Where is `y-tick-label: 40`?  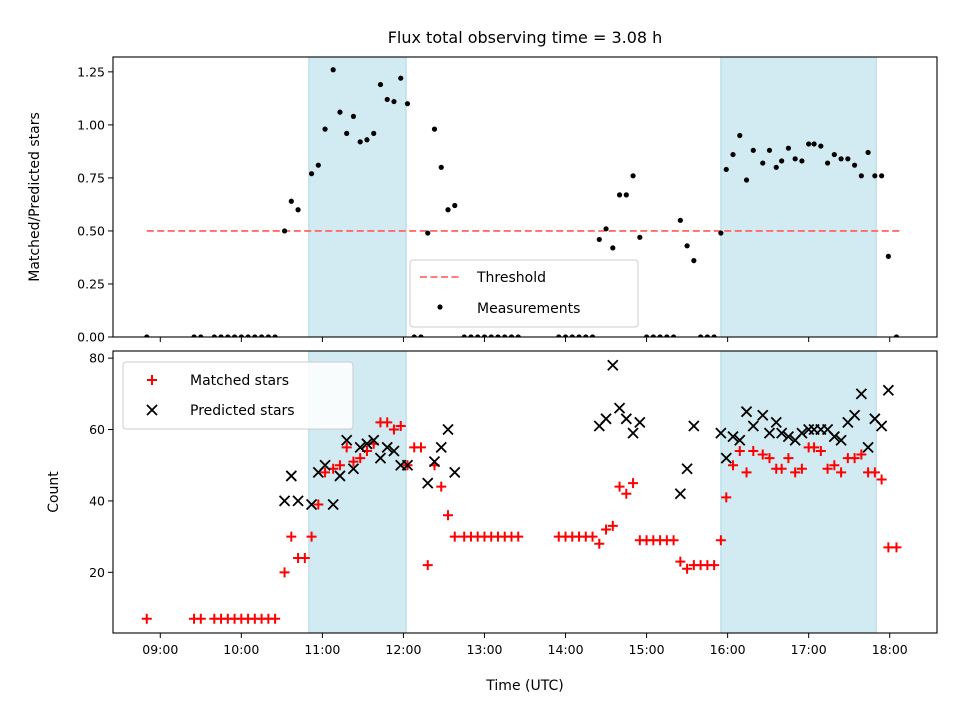 y-tick-label: 40 is located at coordinates (97, 500).